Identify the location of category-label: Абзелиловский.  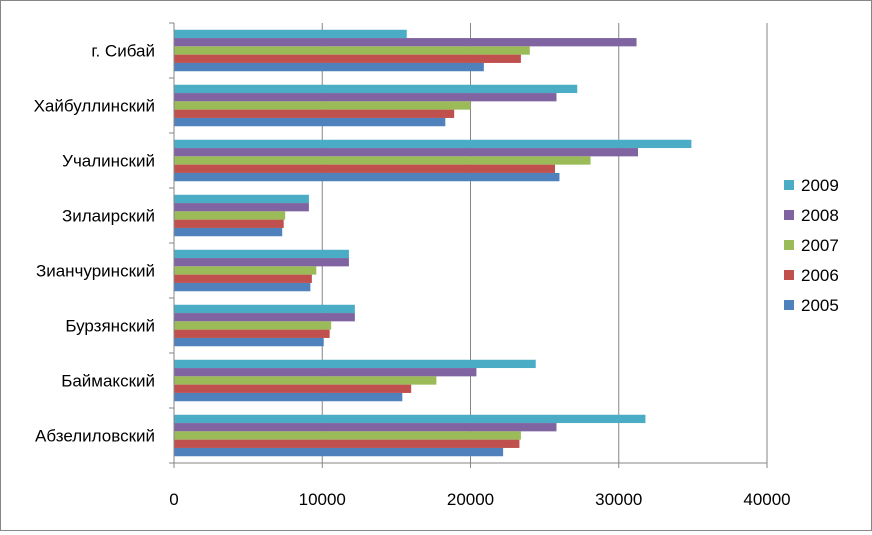
(95, 436).